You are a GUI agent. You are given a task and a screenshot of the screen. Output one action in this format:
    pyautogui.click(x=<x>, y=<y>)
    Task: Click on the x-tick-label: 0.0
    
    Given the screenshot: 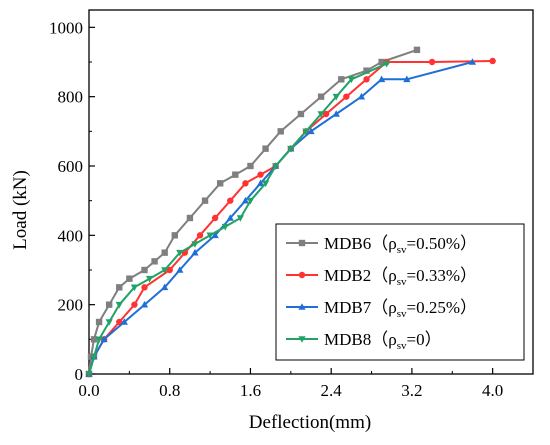 What is the action you would take?
    pyautogui.click(x=88, y=390)
    